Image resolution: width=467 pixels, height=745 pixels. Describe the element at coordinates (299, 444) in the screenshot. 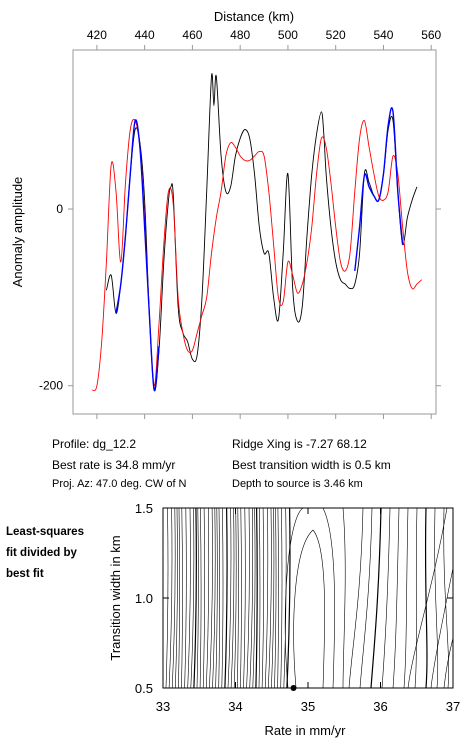

I see `ridge-xing-label: Ridge Xing is -7.27 68.12` at that location.